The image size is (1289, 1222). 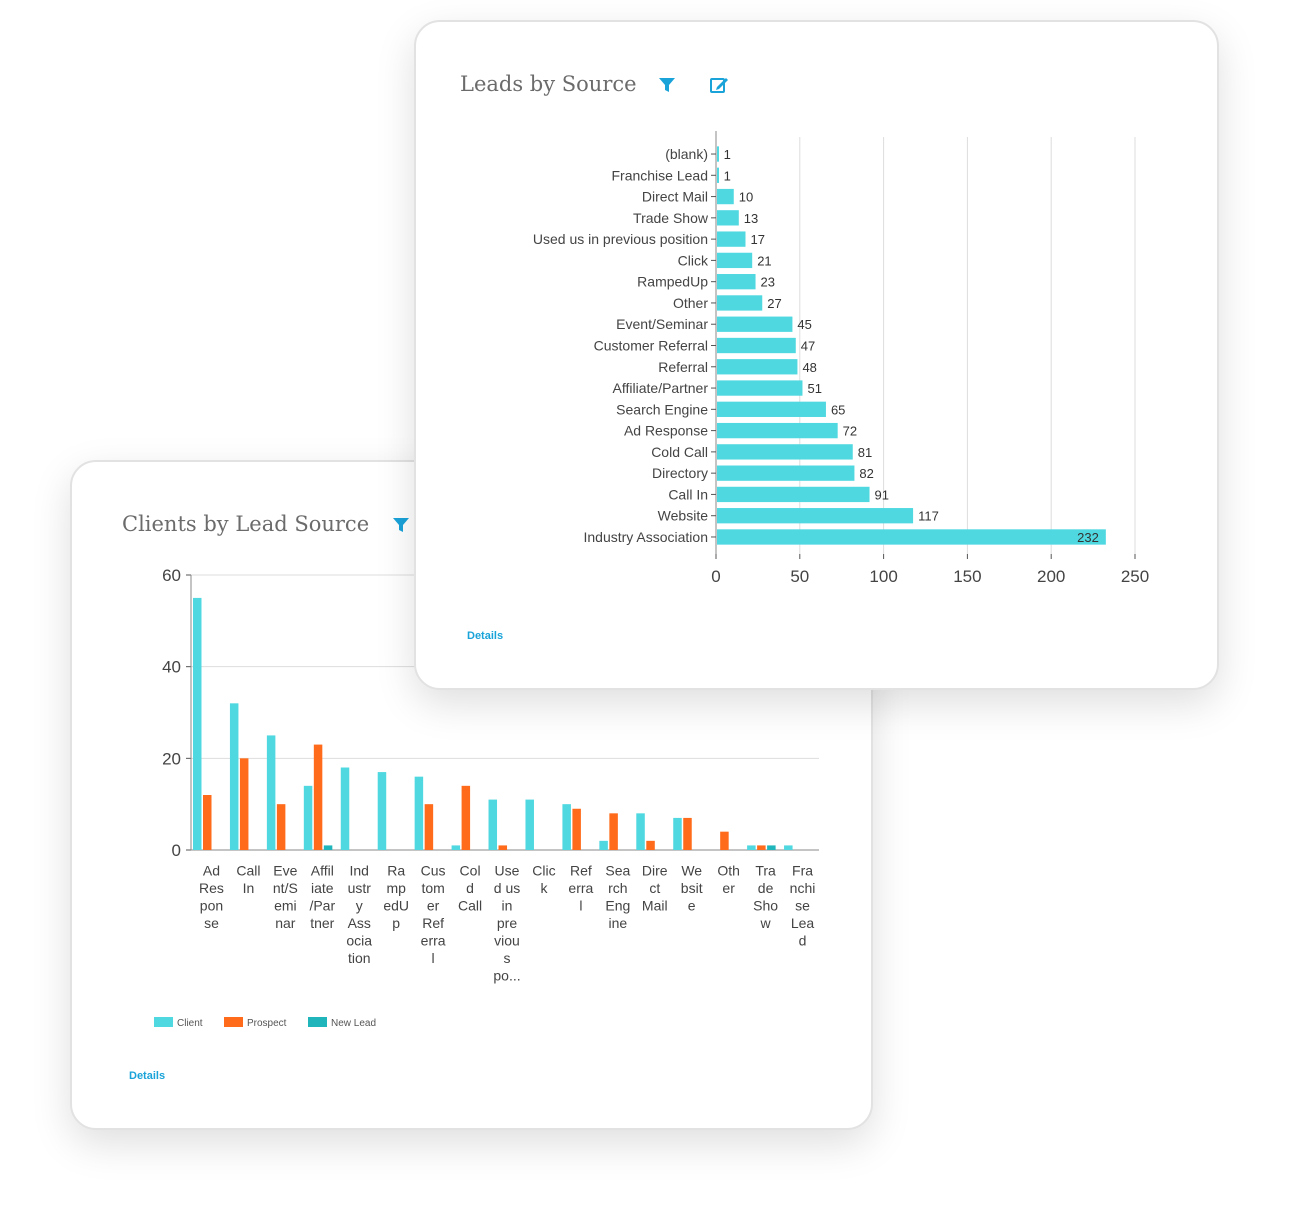 What do you see at coordinates (746, 197) in the screenshot?
I see `value-label: 10` at bounding box center [746, 197].